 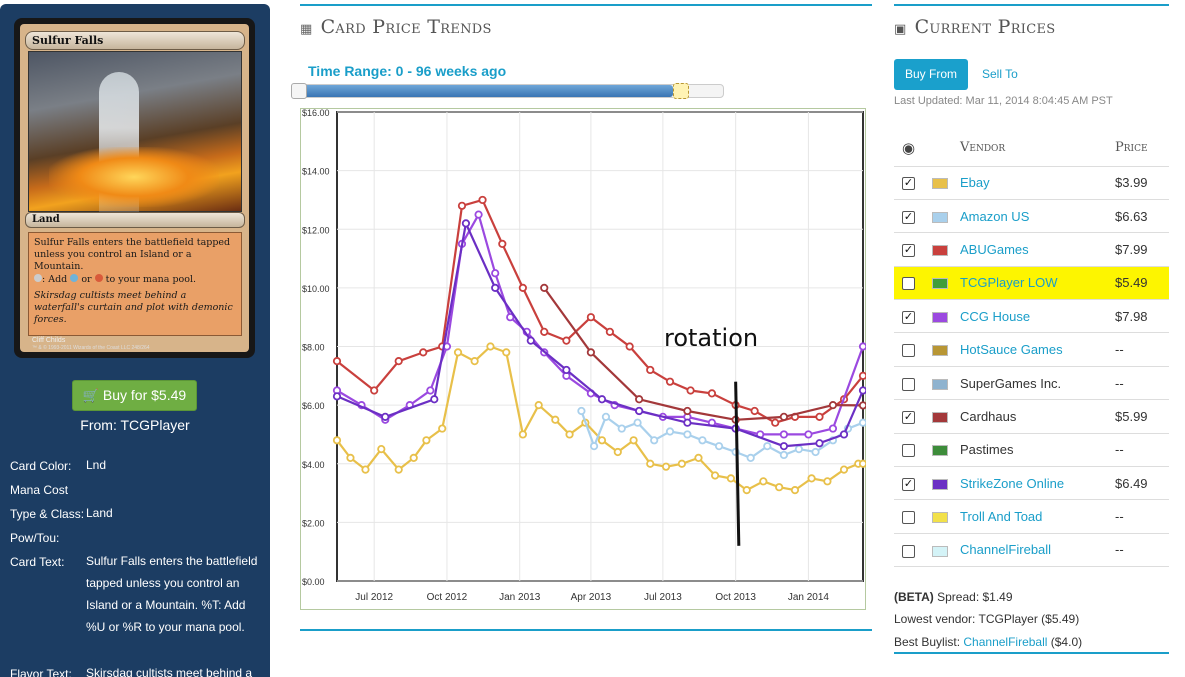 What do you see at coordinates (994, 249) in the screenshot?
I see `vendor-link: ABUGames` at bounding box center [994, 249].